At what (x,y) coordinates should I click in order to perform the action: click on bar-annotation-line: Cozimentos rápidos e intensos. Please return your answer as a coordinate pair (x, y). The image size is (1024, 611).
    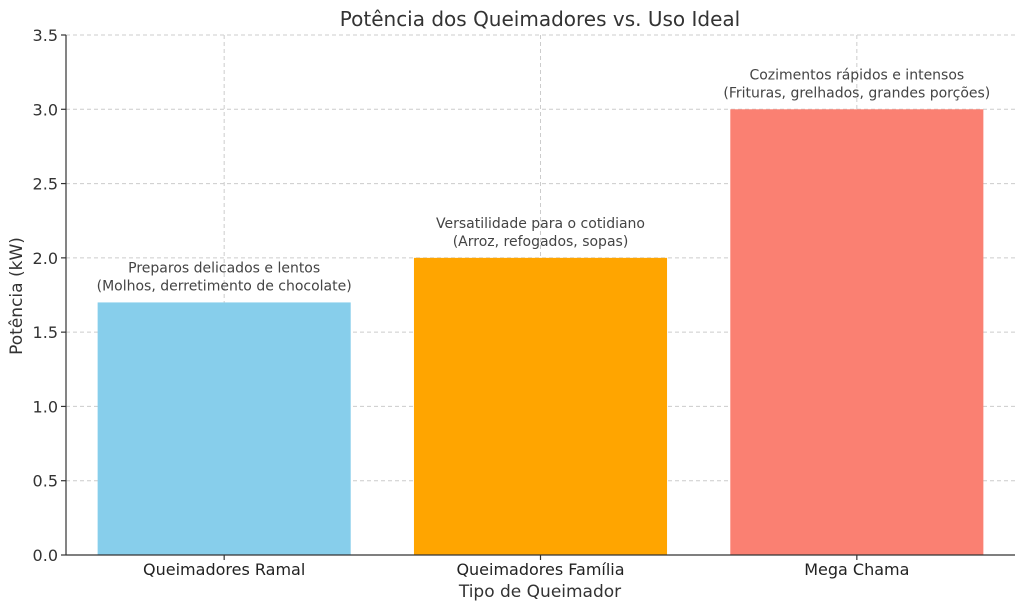
    Looking at the image, I should click on (856, 75).